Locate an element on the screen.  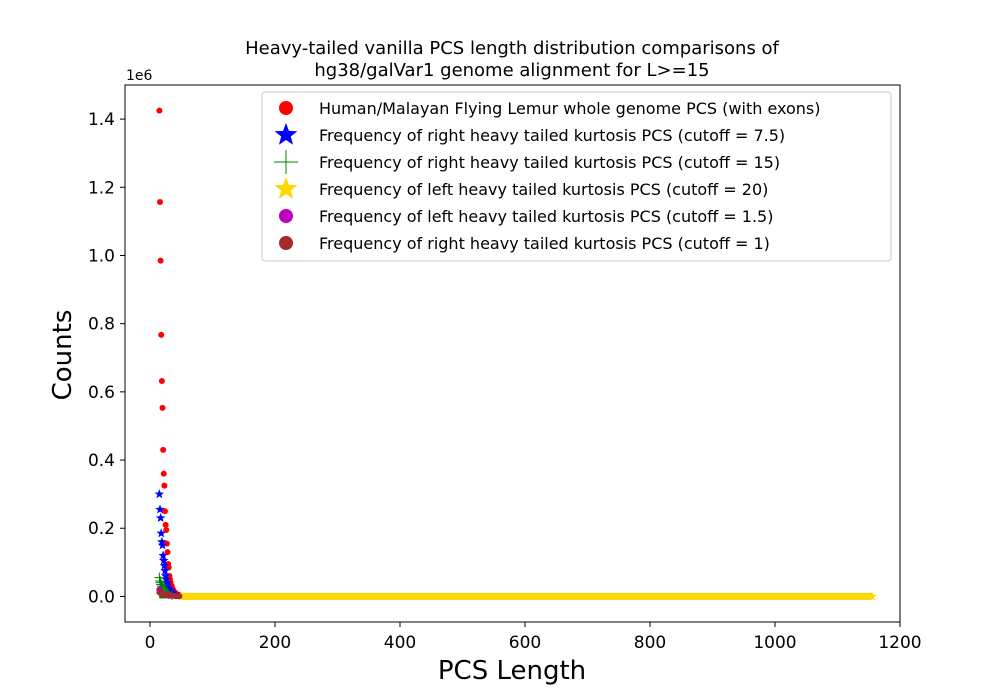
y-tick-label: 1.4 is located at coordinates (101, 120).